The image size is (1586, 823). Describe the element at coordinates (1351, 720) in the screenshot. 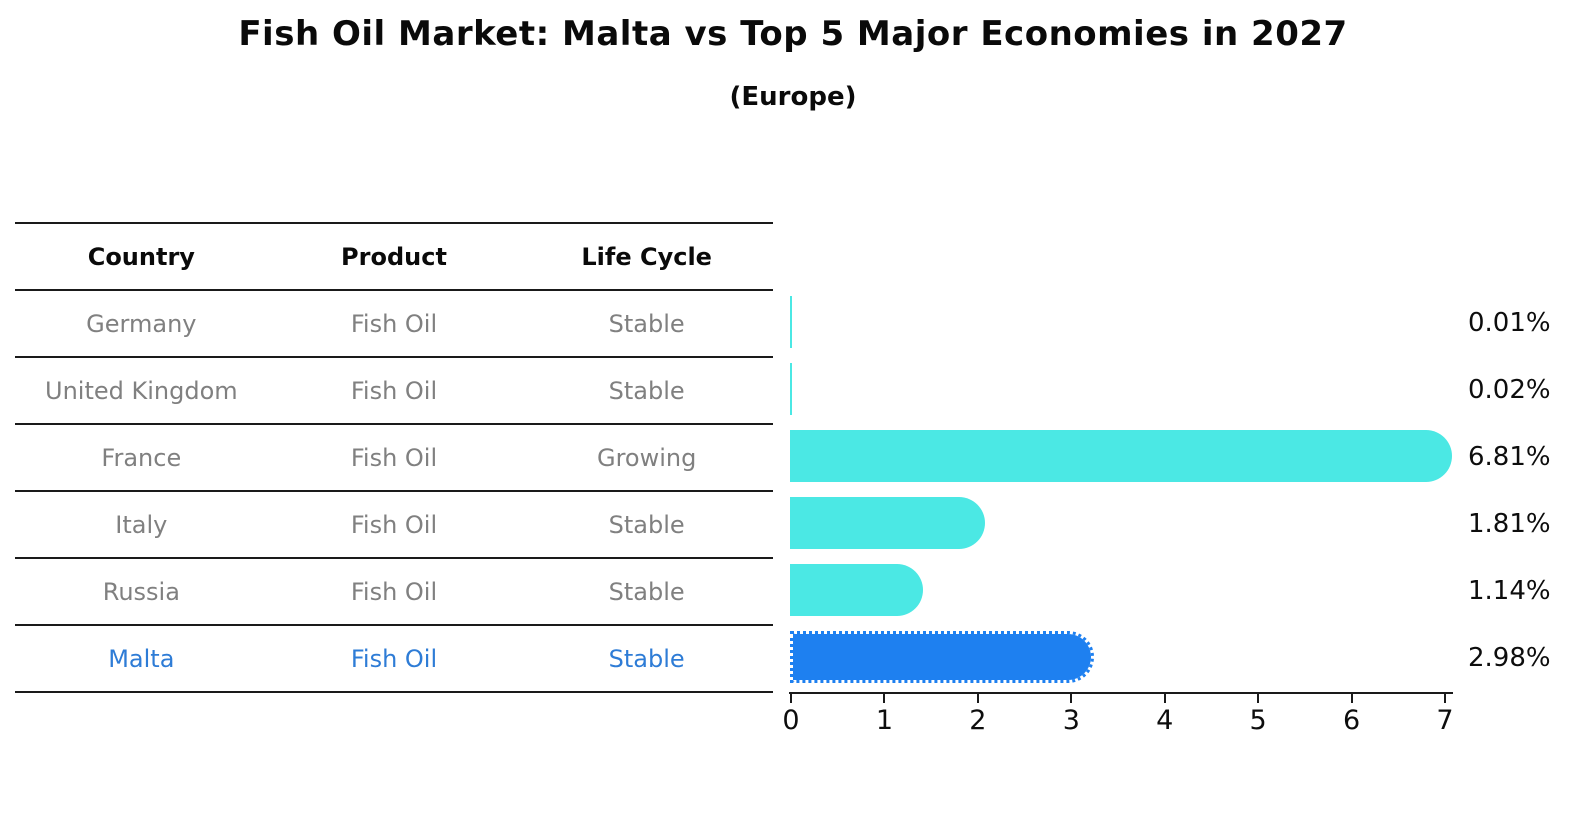

I see `x-tick-label: 6` at that location.